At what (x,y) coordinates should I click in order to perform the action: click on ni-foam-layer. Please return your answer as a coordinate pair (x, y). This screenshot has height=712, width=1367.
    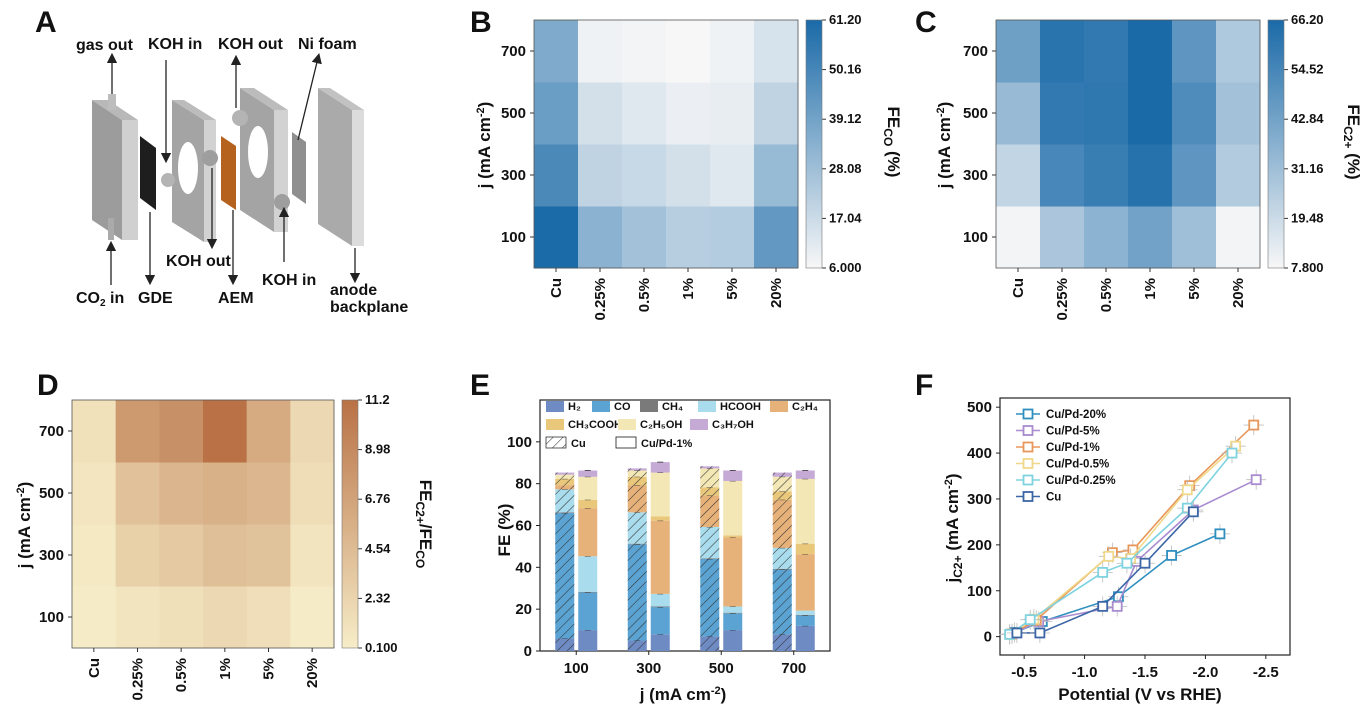
    Looking at the image, I should click on (299, 168).